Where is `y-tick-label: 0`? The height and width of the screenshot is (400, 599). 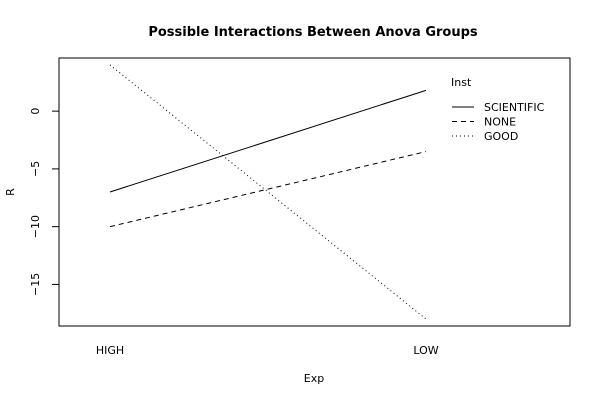
y-tick-label: 0 is located at coordinates (35, 111).